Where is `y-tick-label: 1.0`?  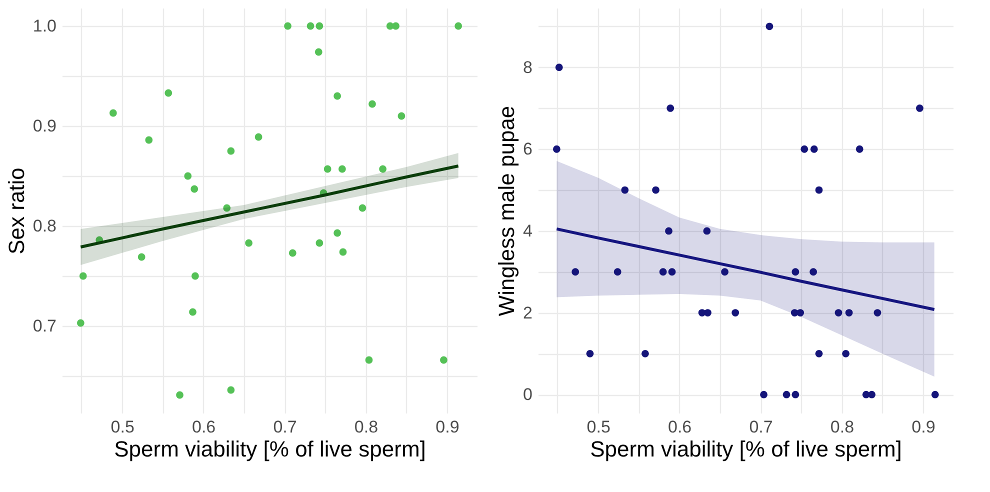
y-tick-label: 1.0 is located at coordinates (44, 26).